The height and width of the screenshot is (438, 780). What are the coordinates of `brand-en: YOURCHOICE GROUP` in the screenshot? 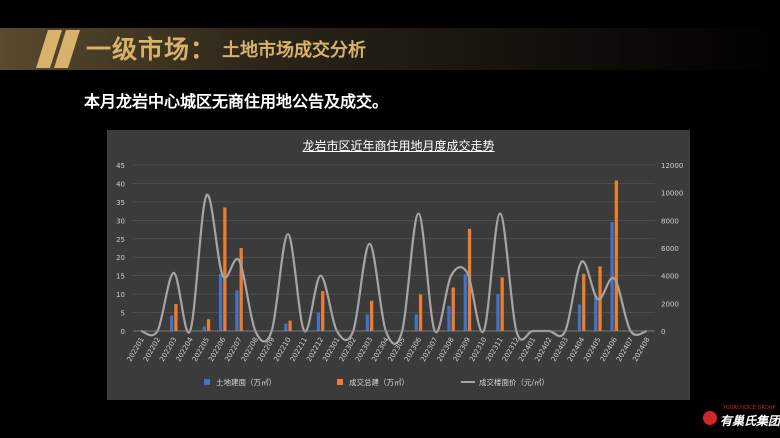 It's located at (749, 408).